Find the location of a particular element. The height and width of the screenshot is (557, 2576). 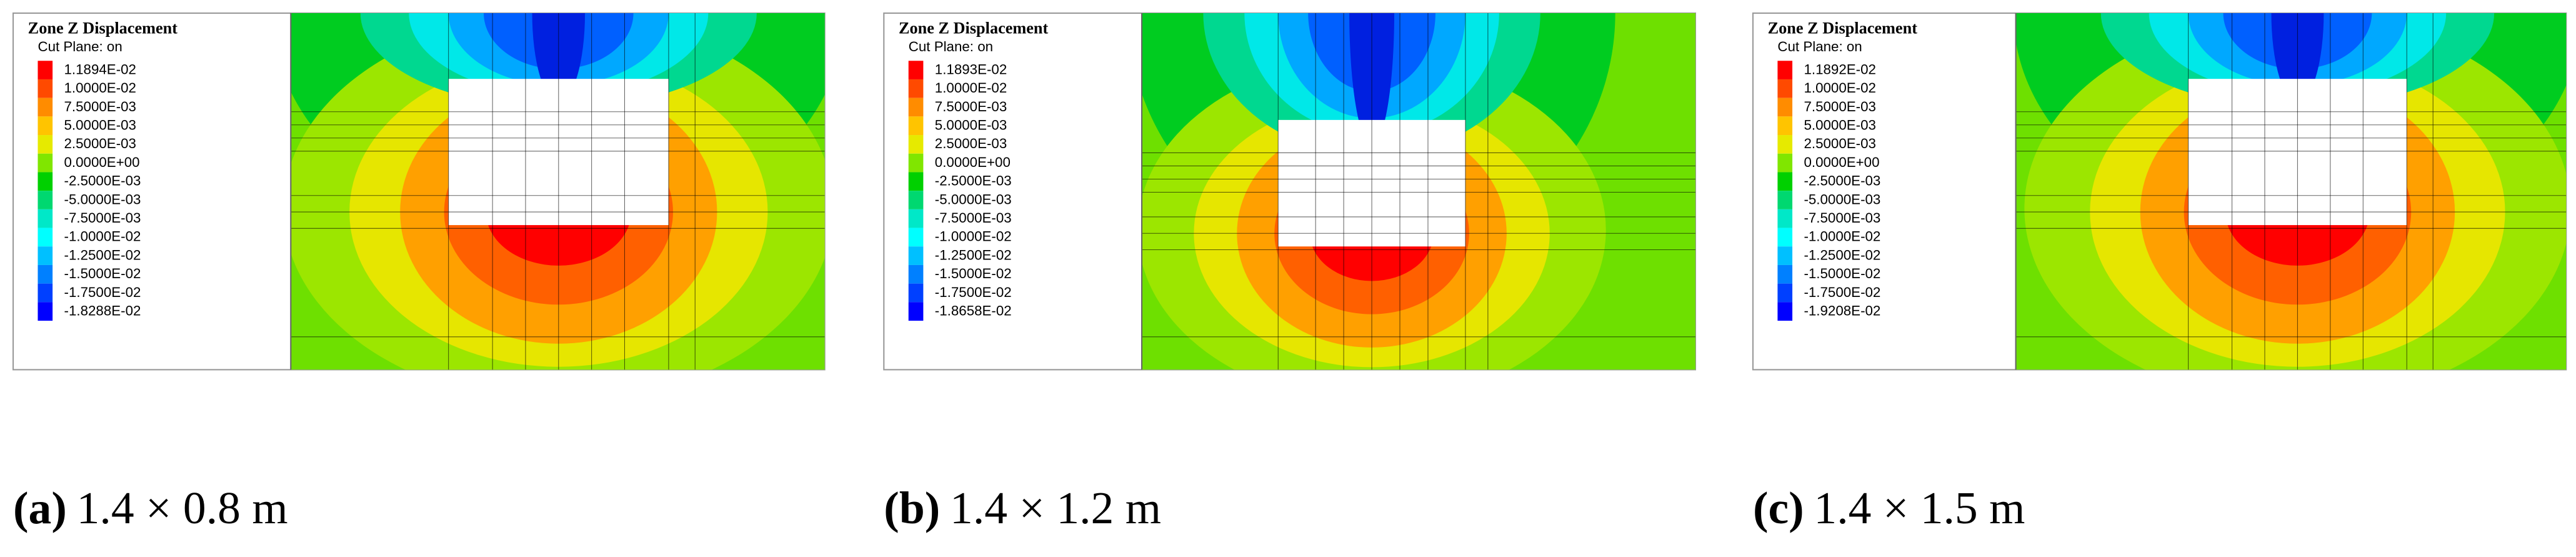

caption-label: (a) is located at coordinates (40, 508).